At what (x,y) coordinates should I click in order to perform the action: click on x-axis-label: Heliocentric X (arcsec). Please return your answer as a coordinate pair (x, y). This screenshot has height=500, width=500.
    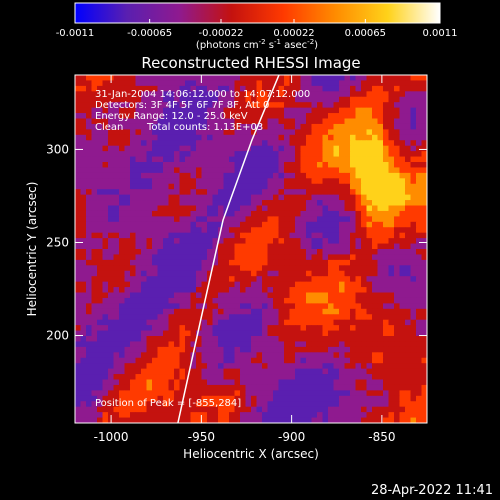
    Looking at the image, I should click on (251, 454).